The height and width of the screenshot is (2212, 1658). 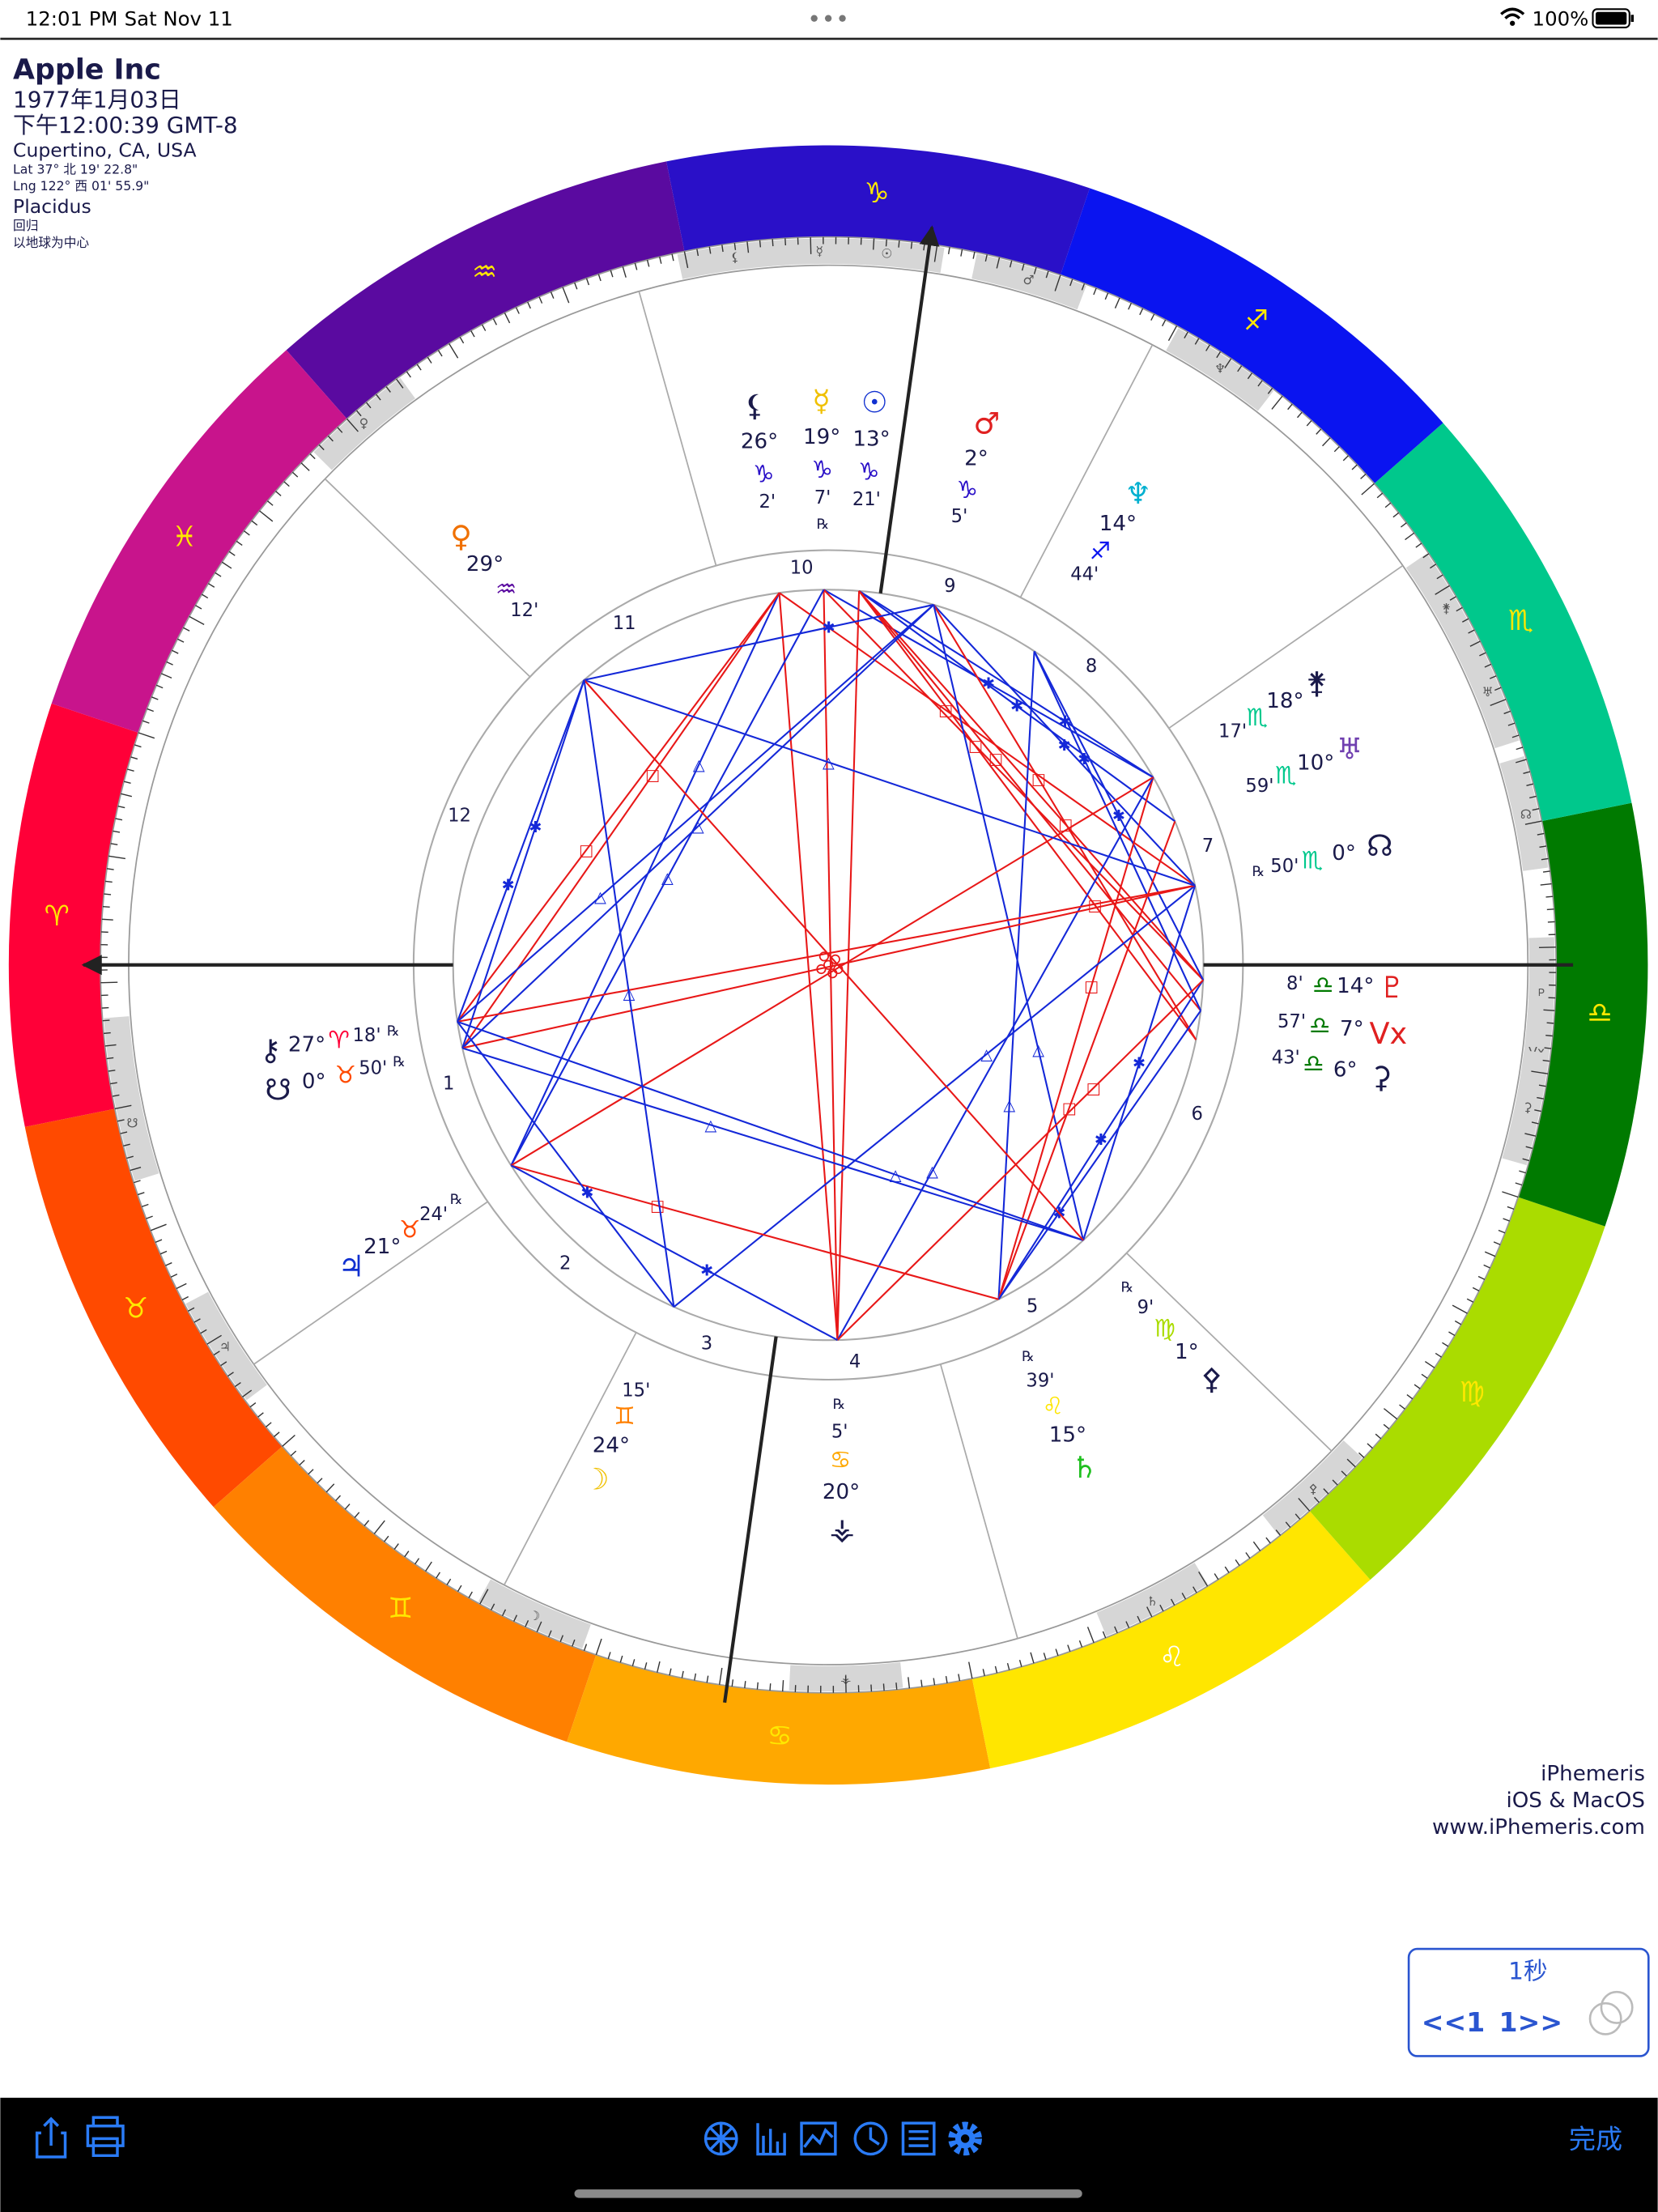 What do you see at coordinates (570, 1459) in the screenshot?
I see `house-cusp` at bounding box center [570, 1459].